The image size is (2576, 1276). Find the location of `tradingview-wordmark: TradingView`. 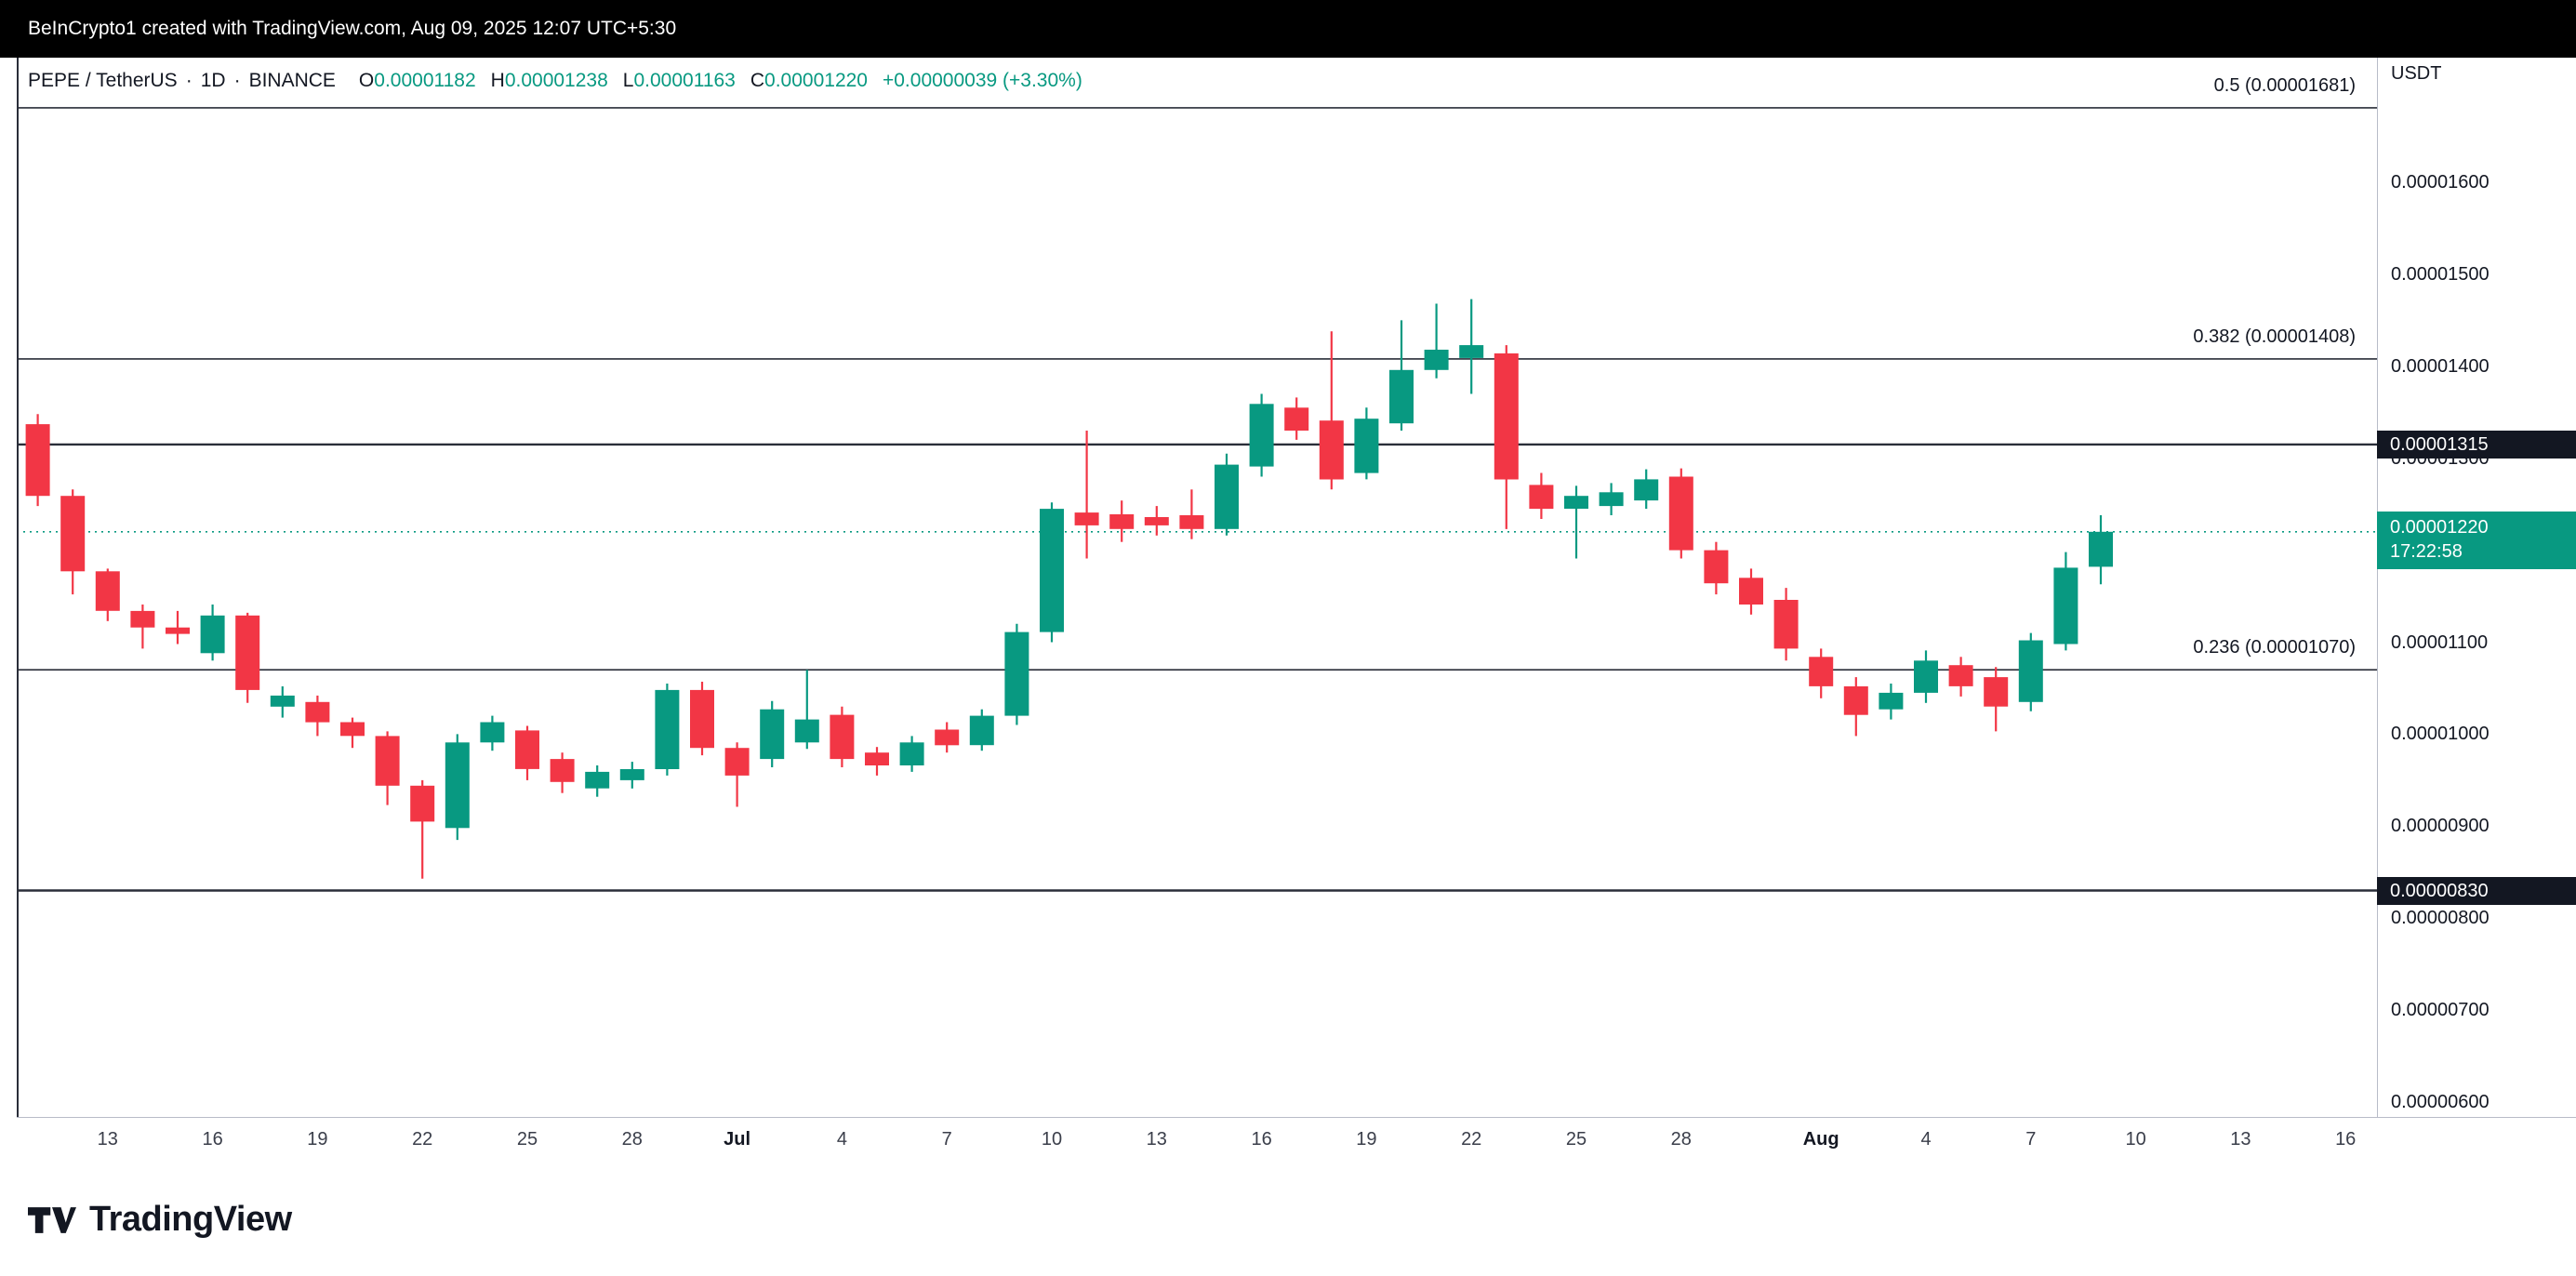

tradingview-wordmark: TradingView is located at coordinates (190, 1219).